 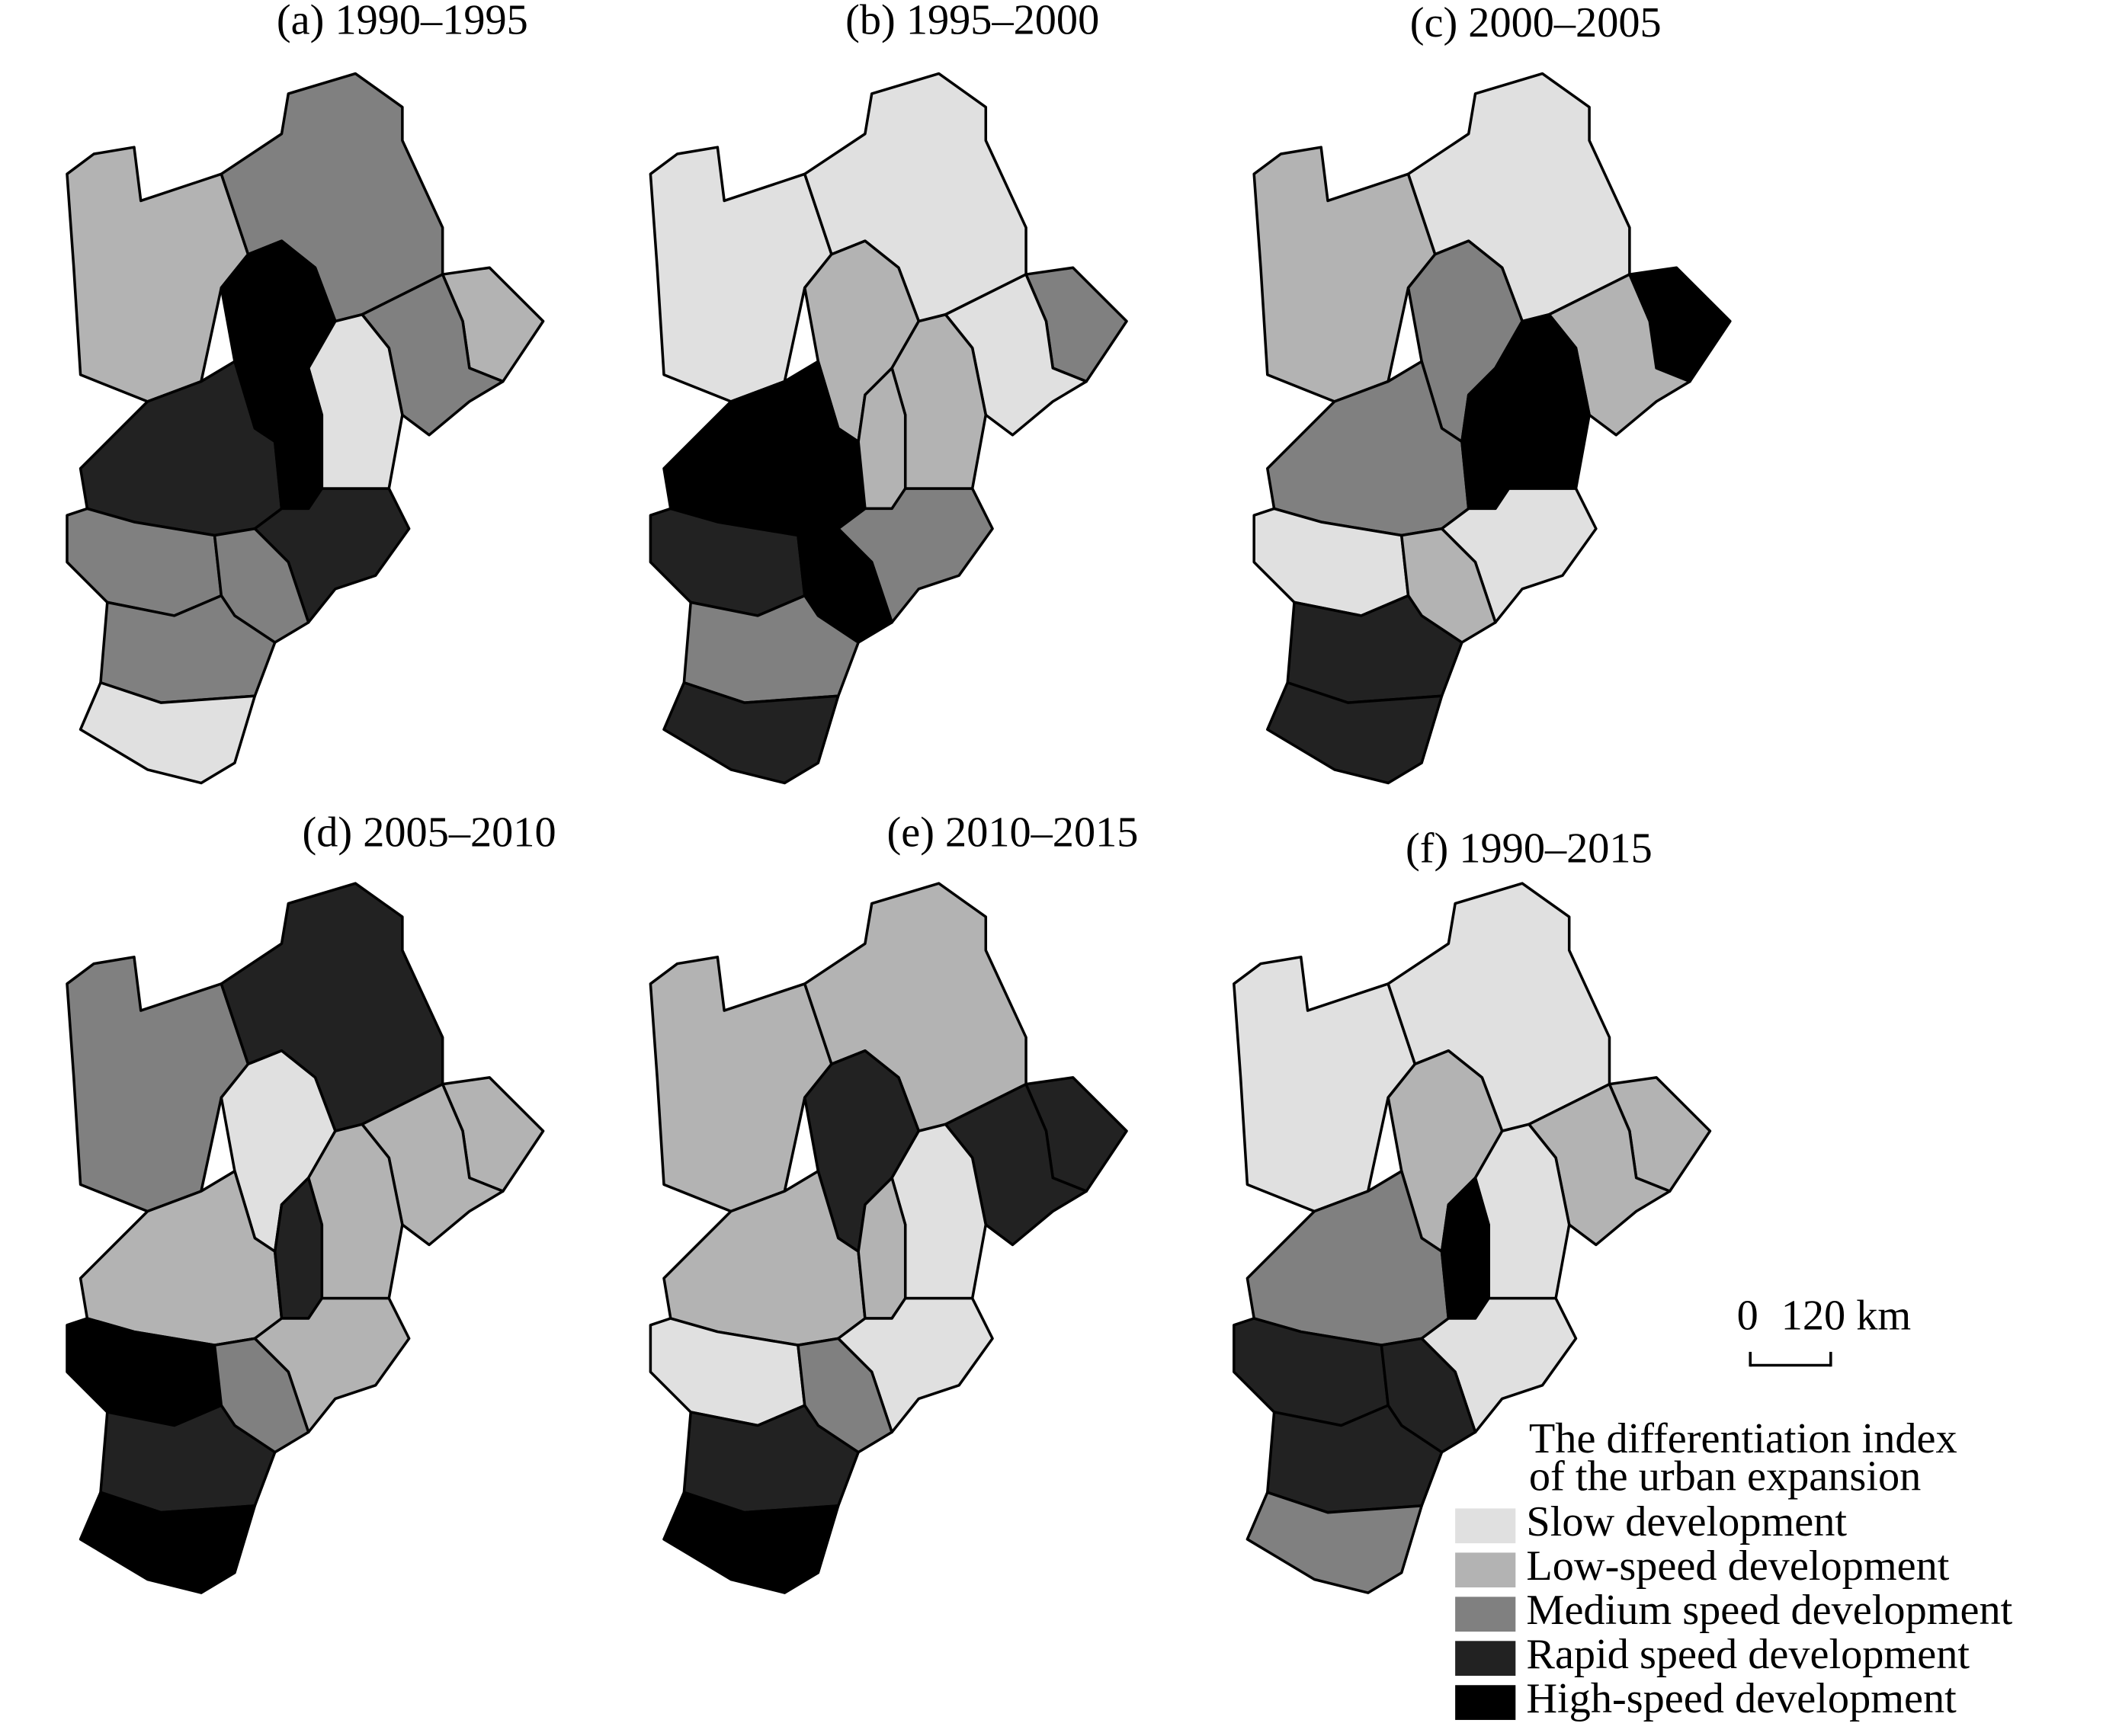 What do you see at coordinates (1741, 1698) in the screenshot?
I see `legend-label: High-speed development` at bounding box center [1741, 1698].